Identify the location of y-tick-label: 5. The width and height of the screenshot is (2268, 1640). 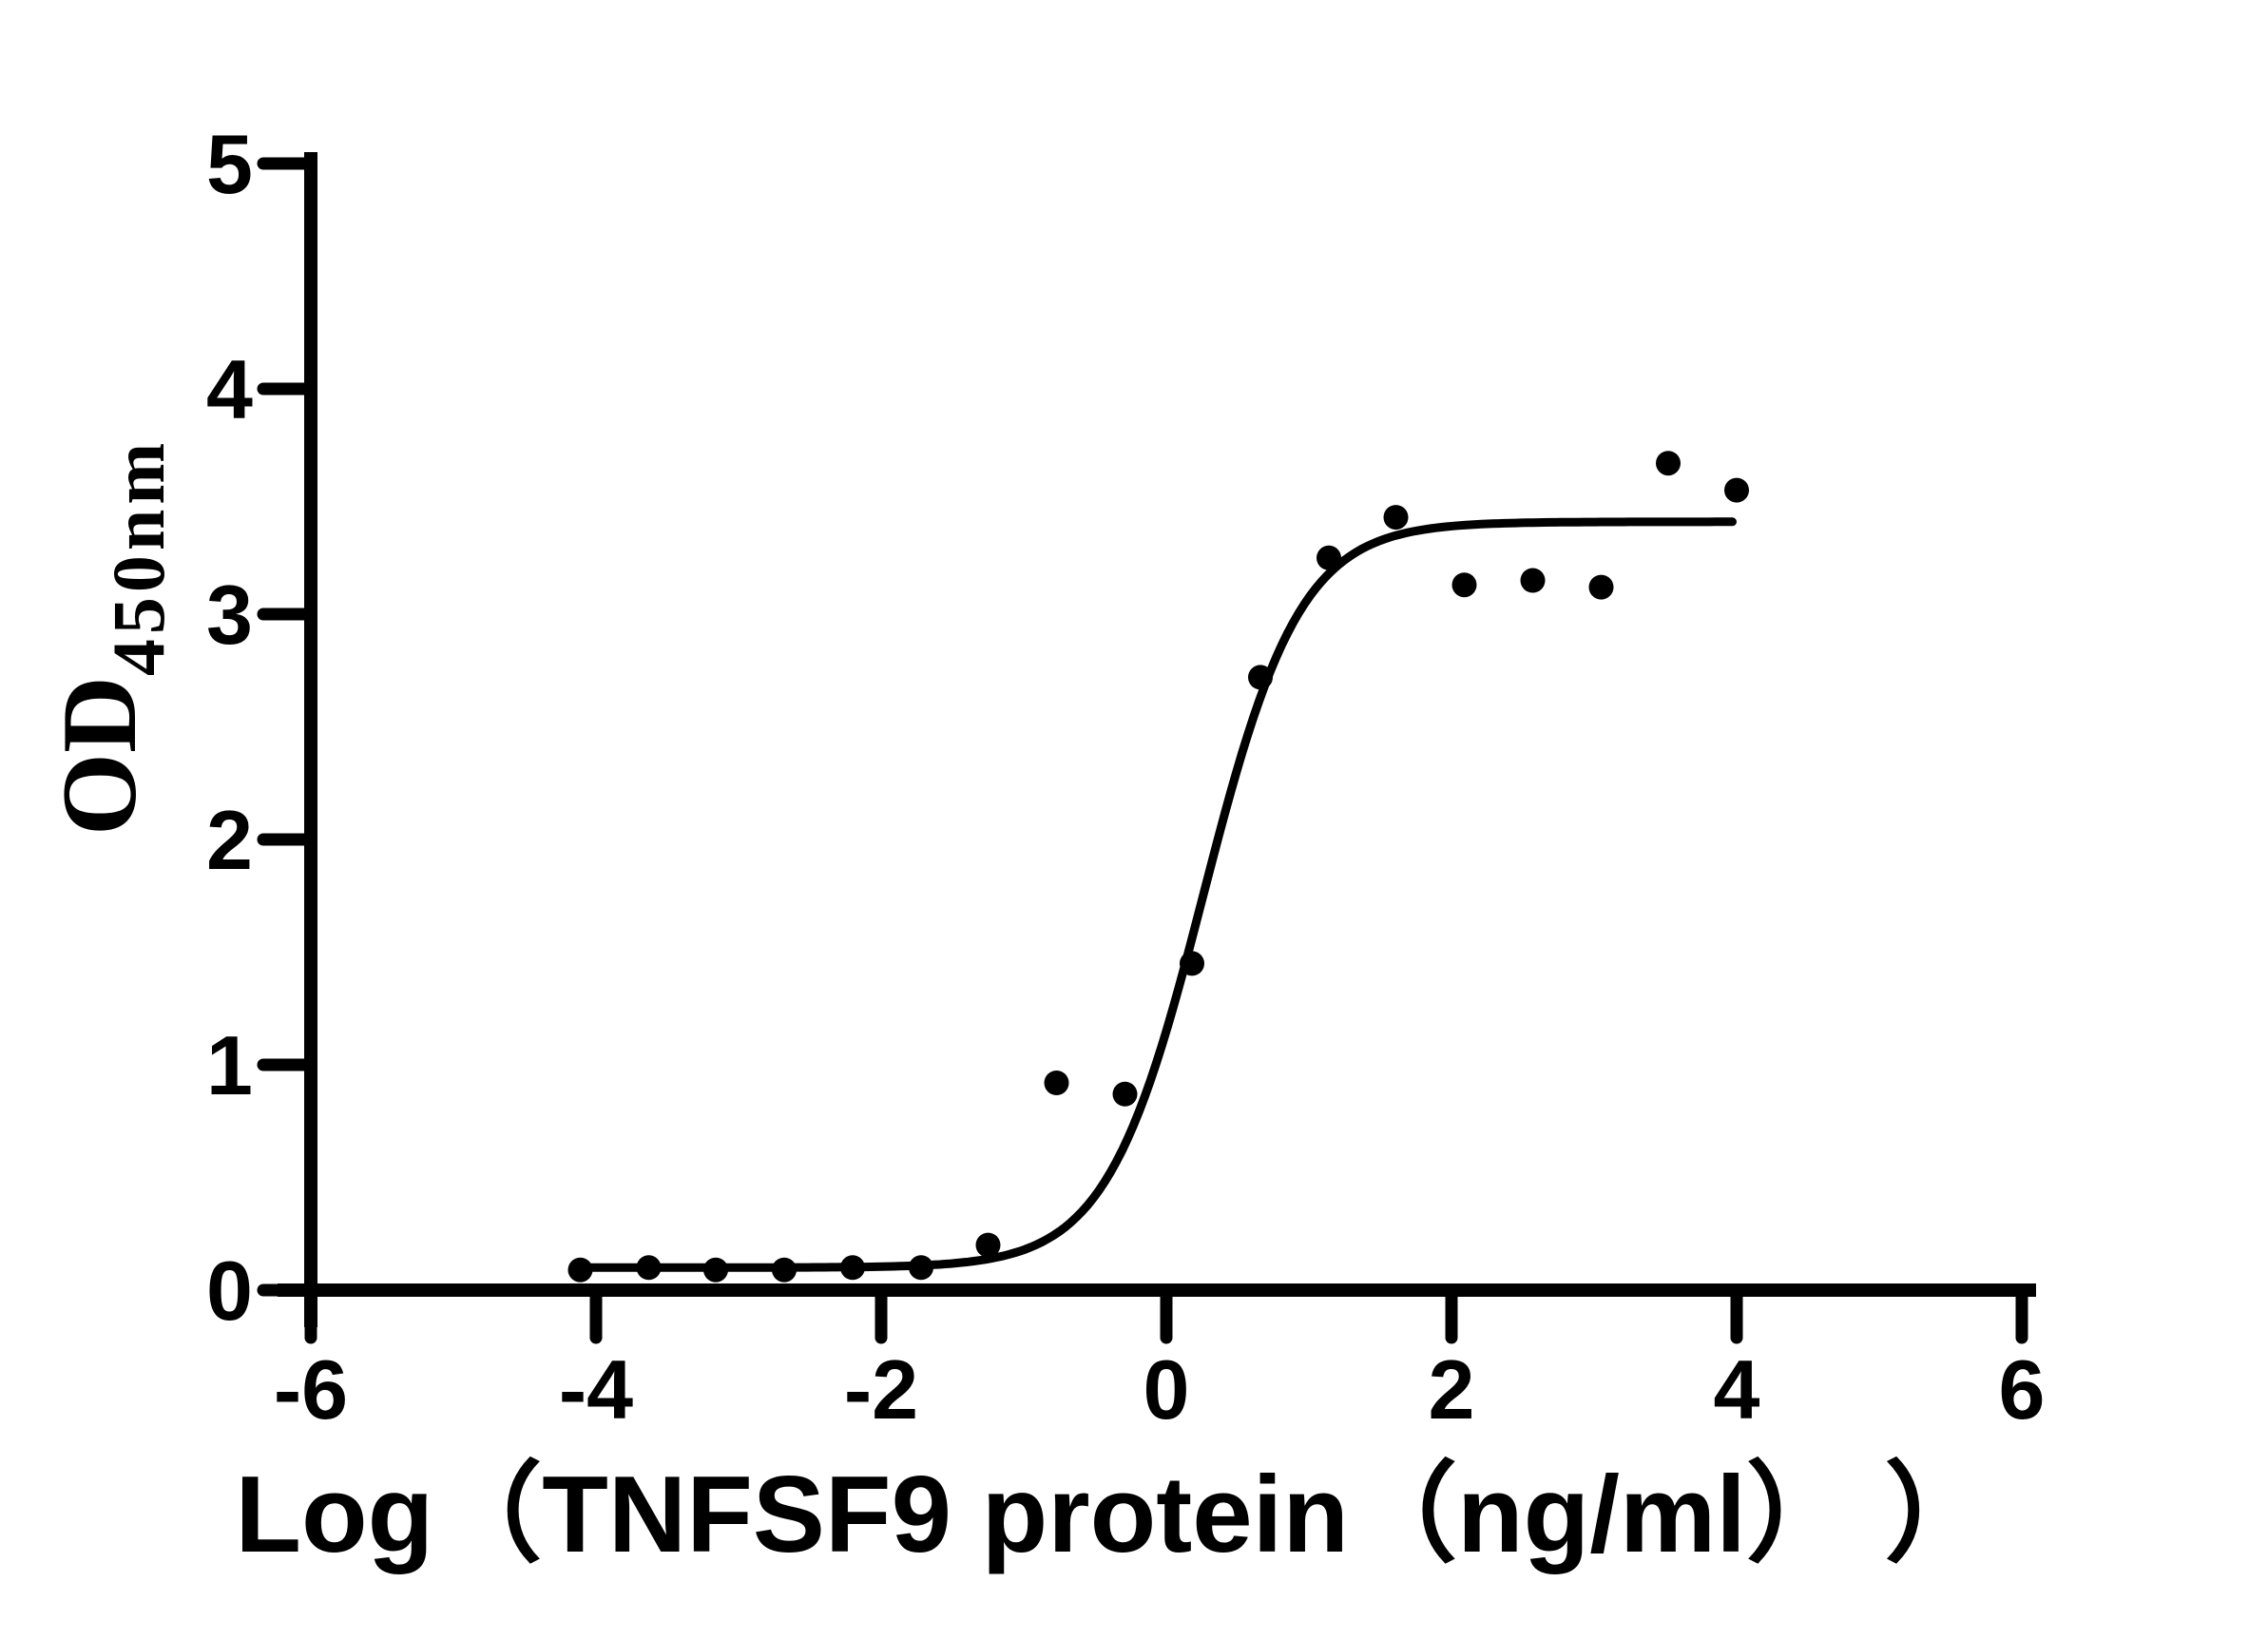
(229, 164).